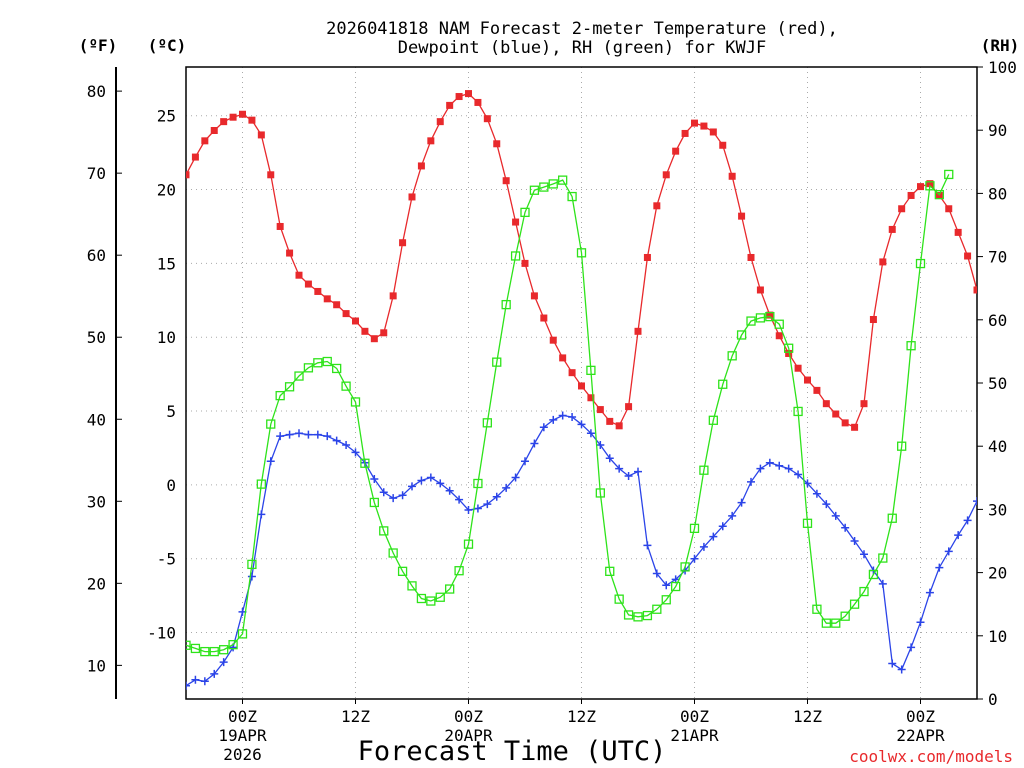 The width and height of the screenshot is (1024, 768). What do you see at coordinates (96, 583) in the screenshot?
I see `fahrenheit-tick-label: 20` at bounding box center [96, 583].